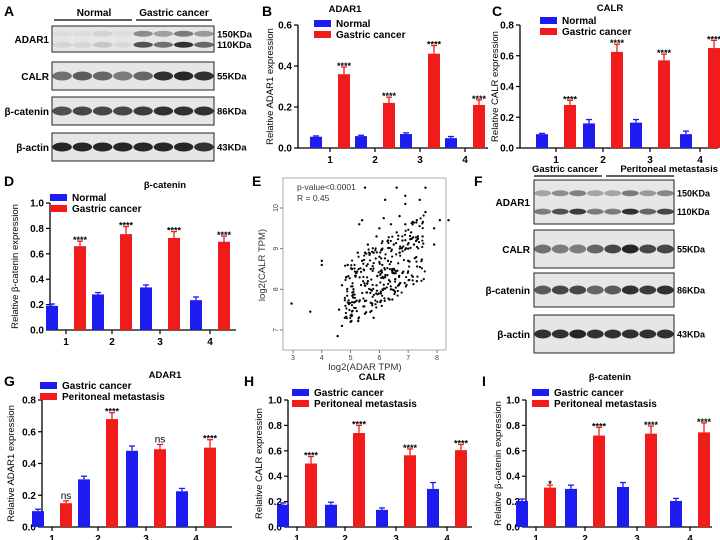 This screenshot has height=540, width=720. I want to click on group-label: Normal, so click(94, 13).